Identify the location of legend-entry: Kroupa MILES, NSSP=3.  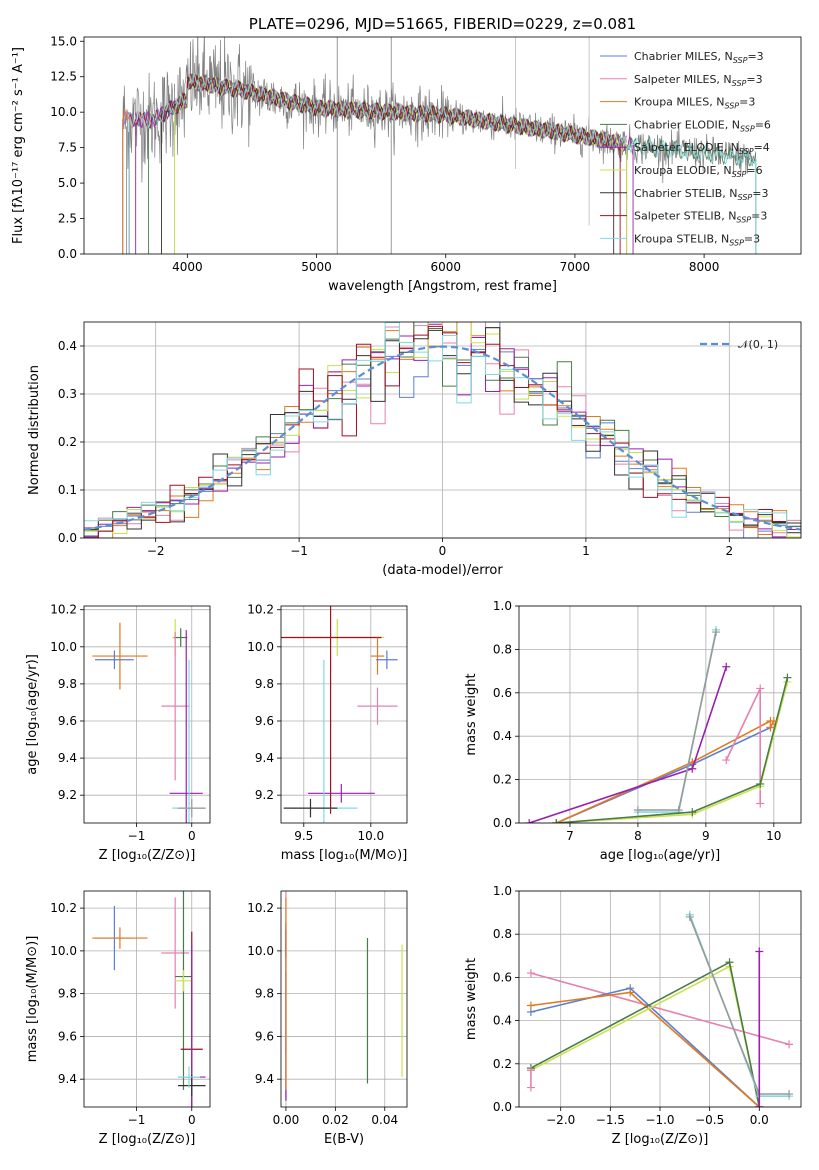
(694, 103).